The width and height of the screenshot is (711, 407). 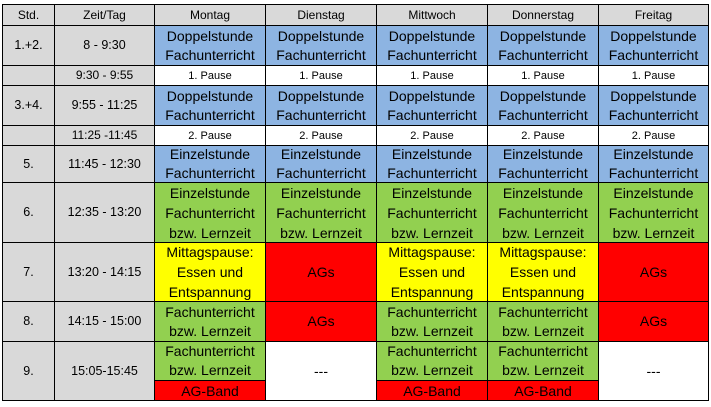 I want to click on period-number: 5., so click(x=28, y=164).